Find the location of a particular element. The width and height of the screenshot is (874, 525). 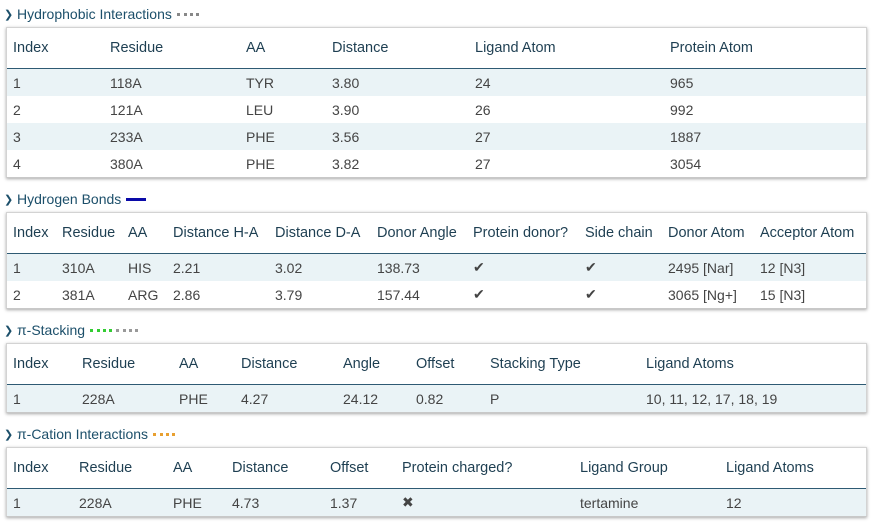

cell-aa: TYR is located at coordinates (260, 82).